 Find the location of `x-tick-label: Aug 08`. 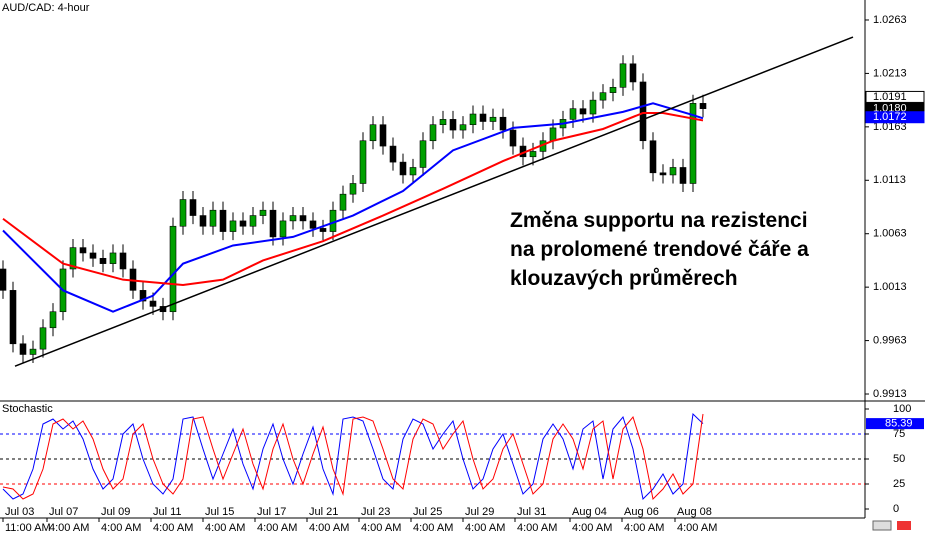

x-tick-label: Aug 08 is located at coordinates (694, 512).